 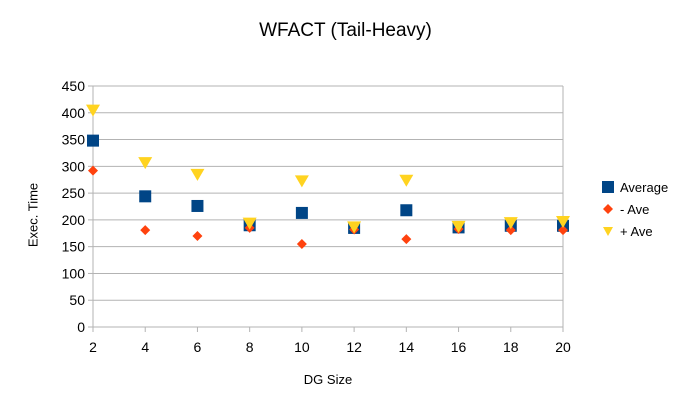 What do you see at coordinates (74, 113) in the screenshot?
I see `y-tick-label: 400` at bounding box center [74, 113].